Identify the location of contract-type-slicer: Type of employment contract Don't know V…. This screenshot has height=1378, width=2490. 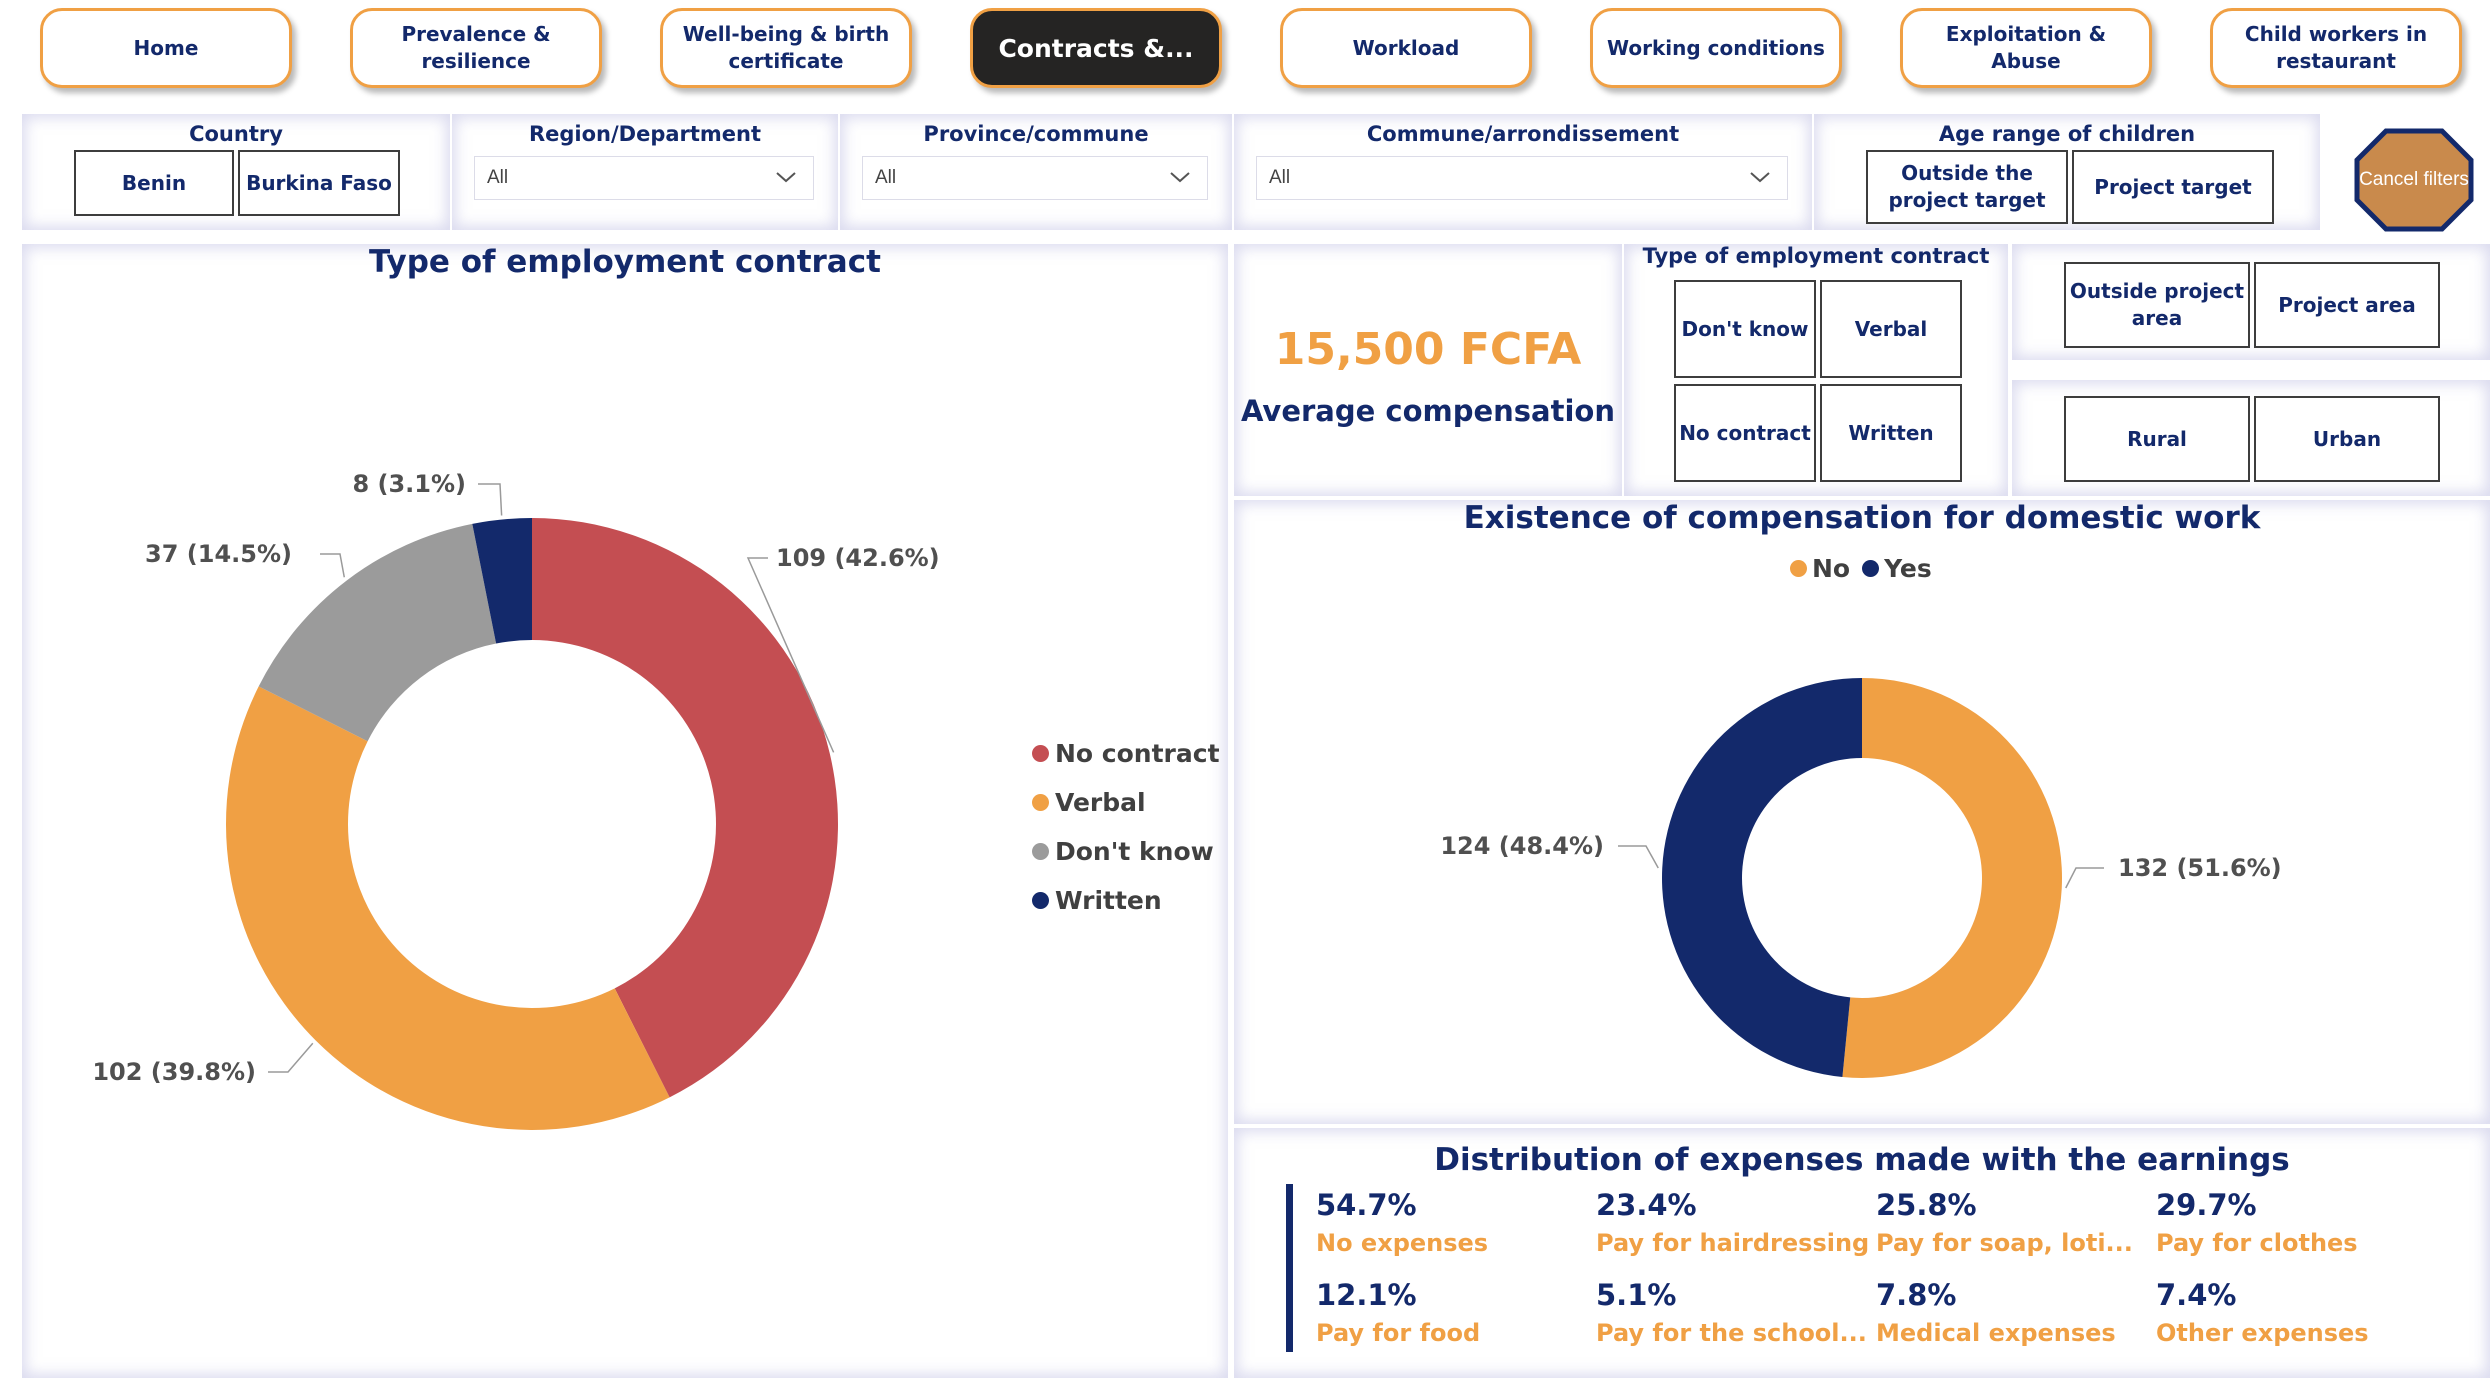
(1816, 370).